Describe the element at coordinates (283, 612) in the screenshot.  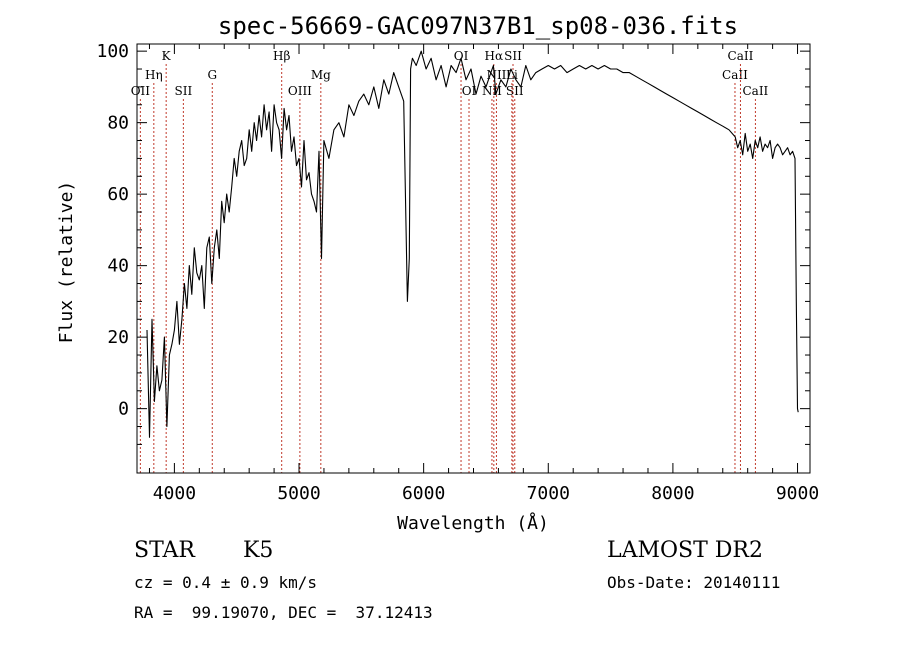
I see `ra-dec-coordinates: RA = 99.19070, DEC = 37.12413` at that location.